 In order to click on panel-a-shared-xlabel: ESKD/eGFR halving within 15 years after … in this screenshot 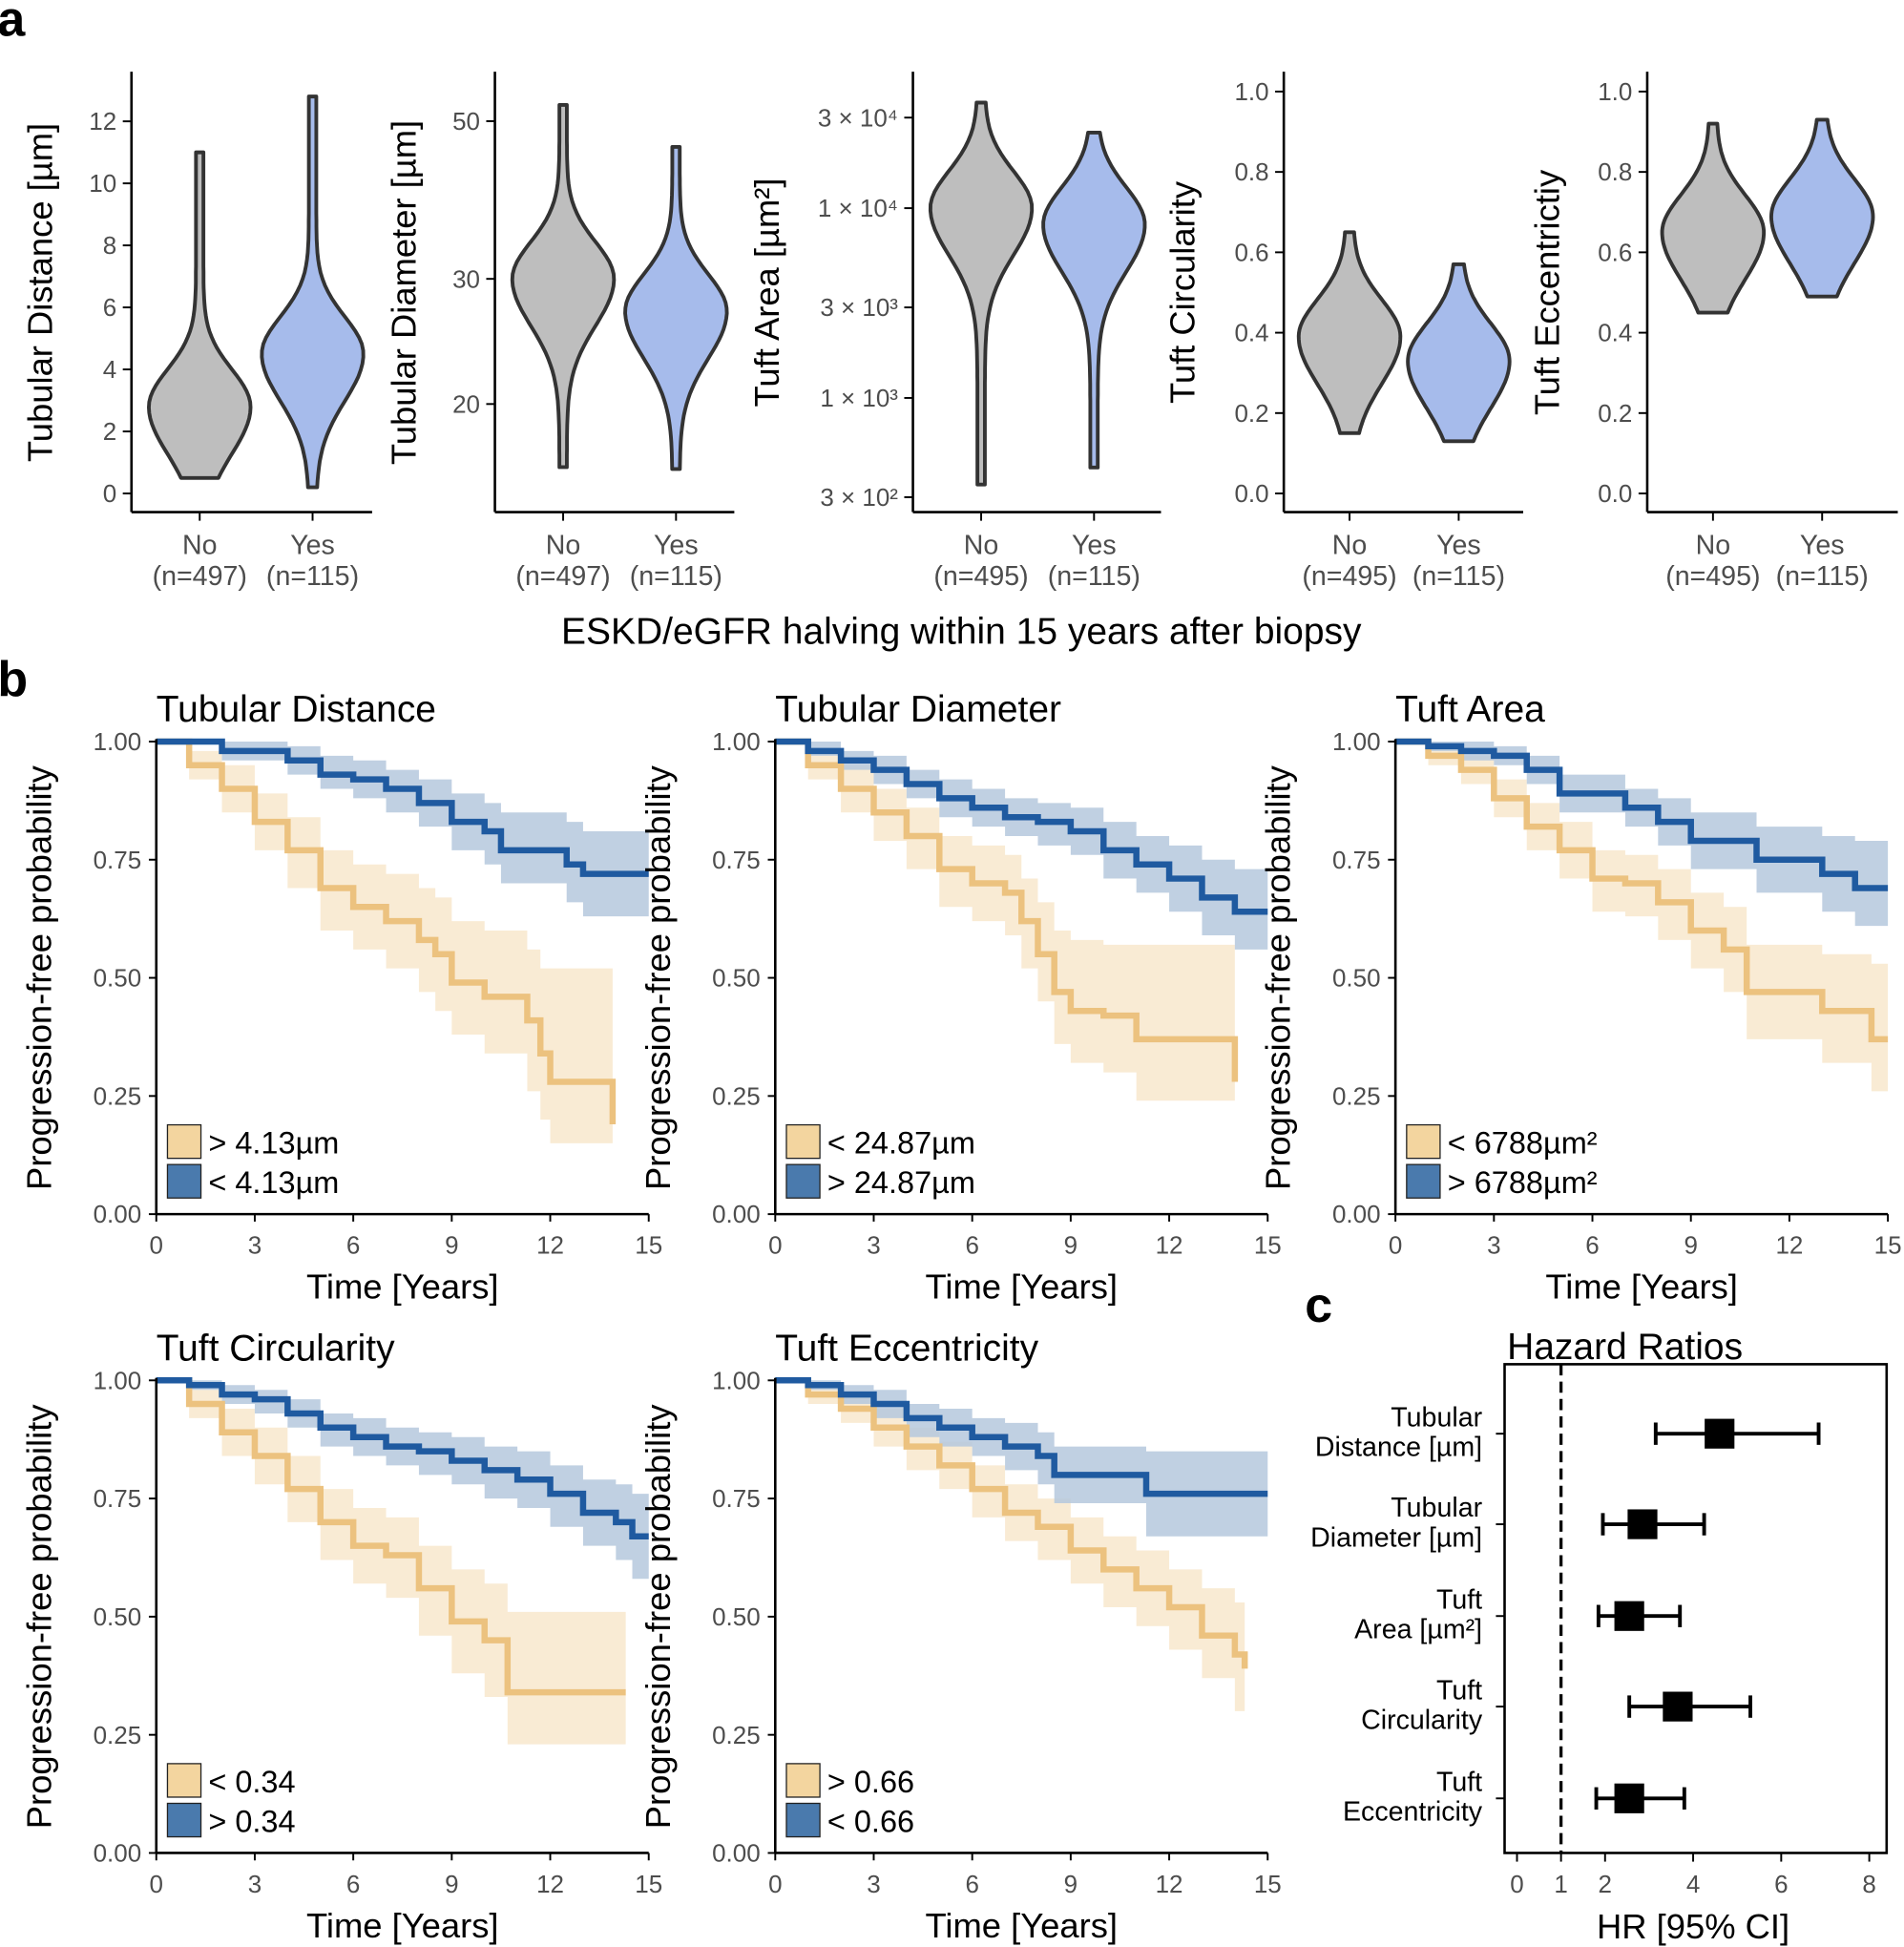, I will do `click(961, 632)`.